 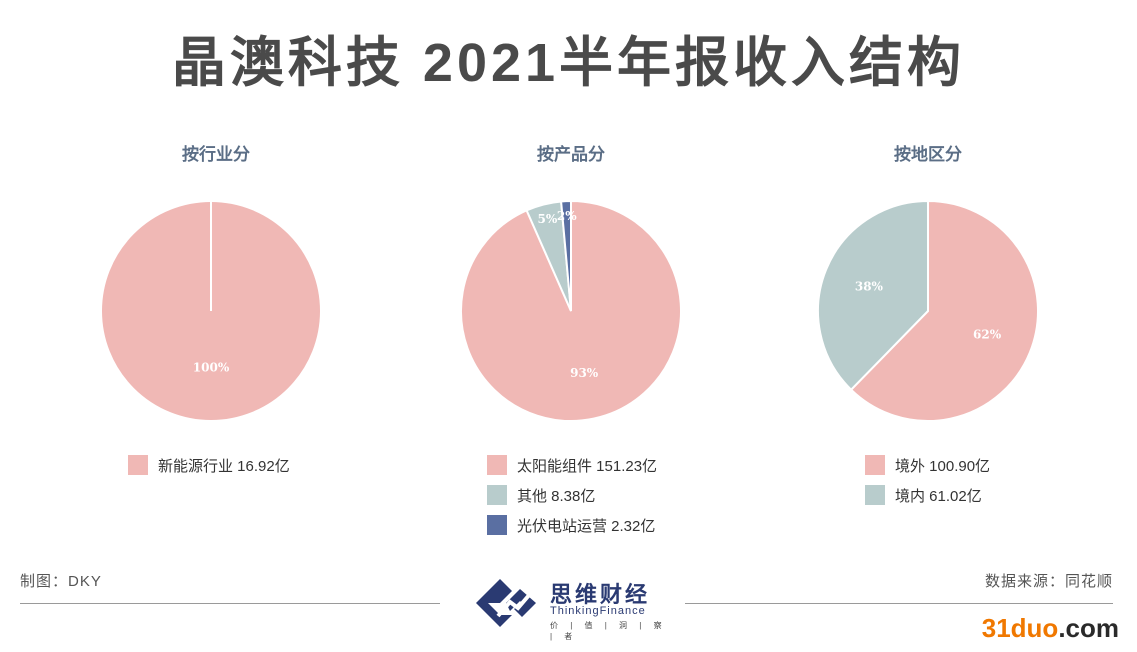 I want to click on footer-rule-right, so click(x=899, y=603).